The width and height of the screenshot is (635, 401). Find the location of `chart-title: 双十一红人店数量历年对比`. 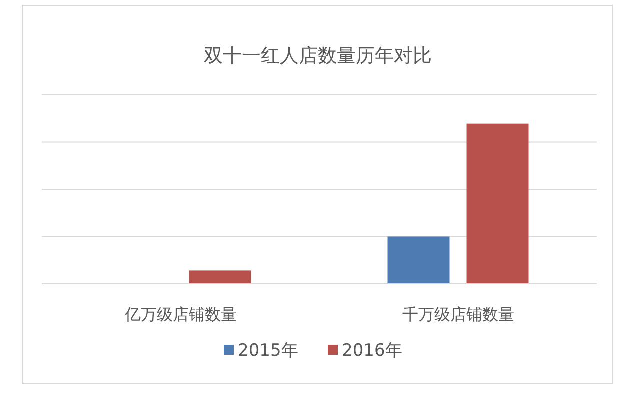

chart-title: 双十一红人店数量历年对比 is located at coordinates (318, 56).